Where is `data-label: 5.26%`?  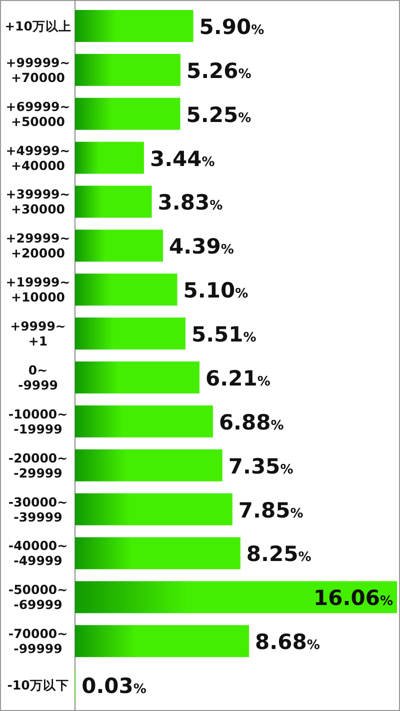
data-label: 5.26% is located at coordinates (219, 70).